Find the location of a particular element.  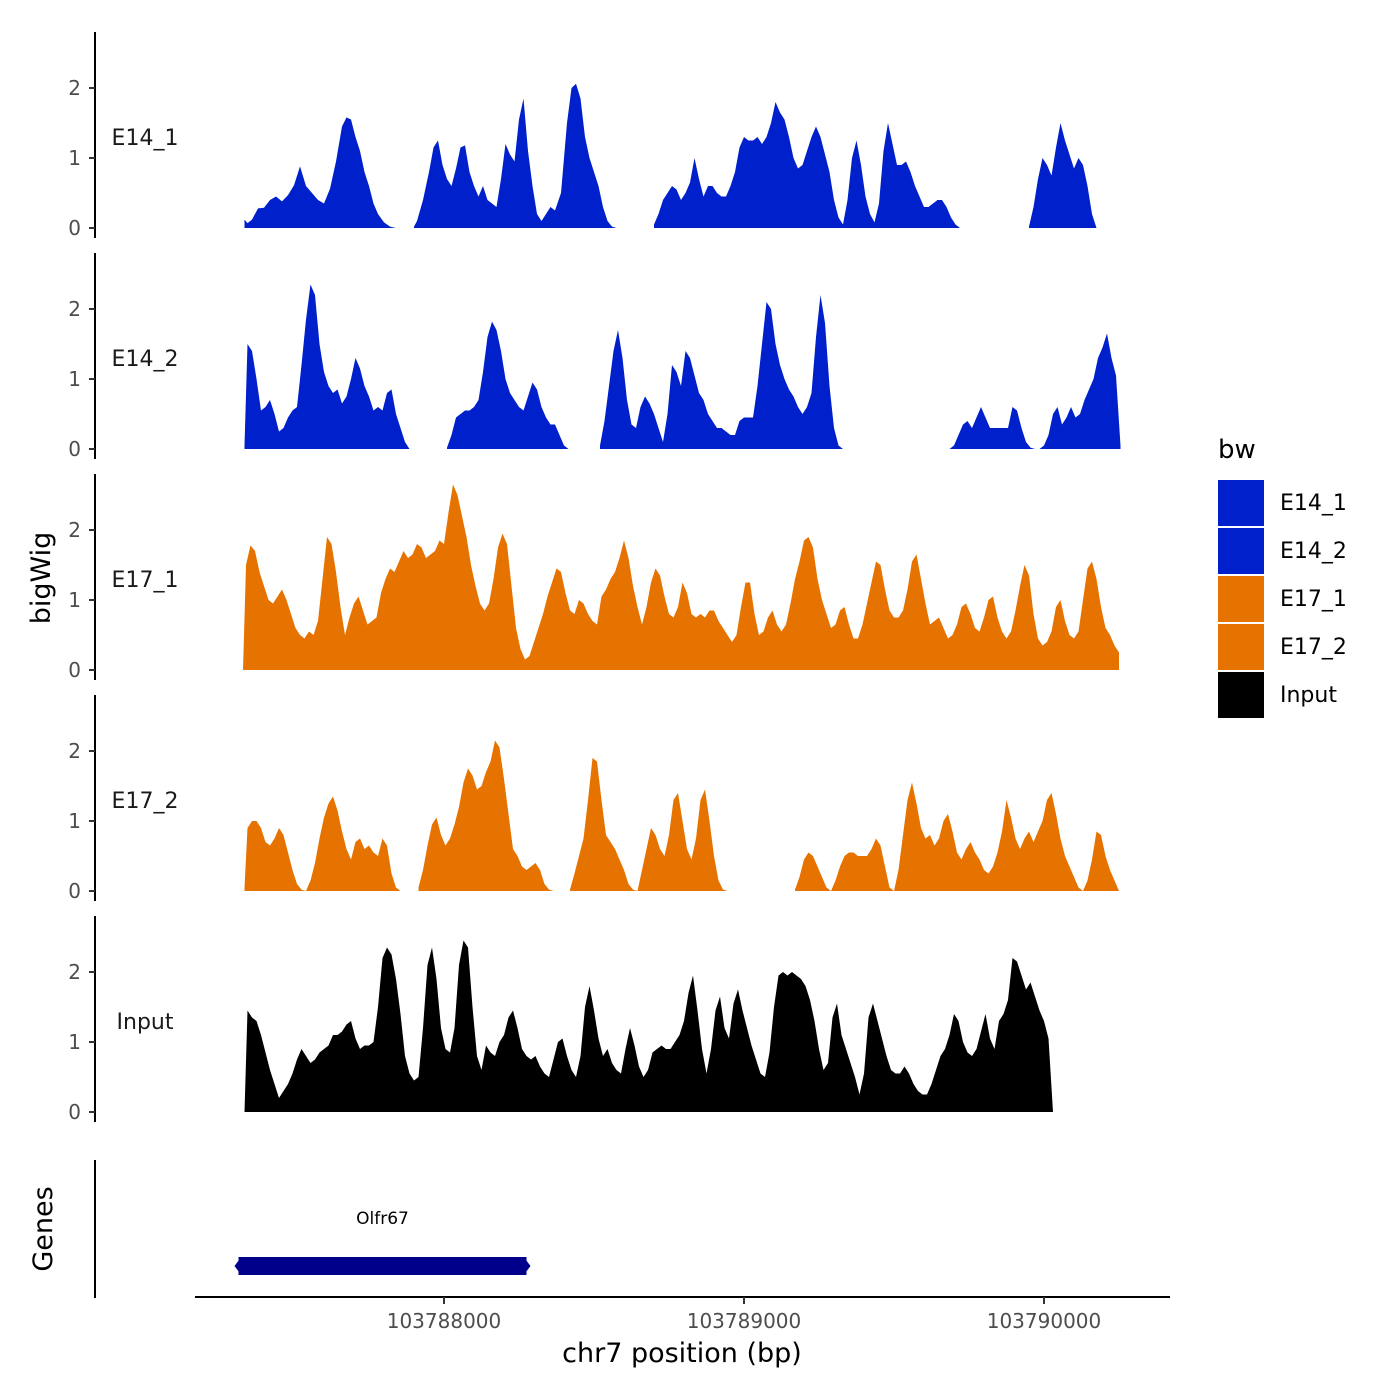

legend-items: E14_1 E14_2 E17_1 E17_2 Input is located at coordinates (1282, 599).